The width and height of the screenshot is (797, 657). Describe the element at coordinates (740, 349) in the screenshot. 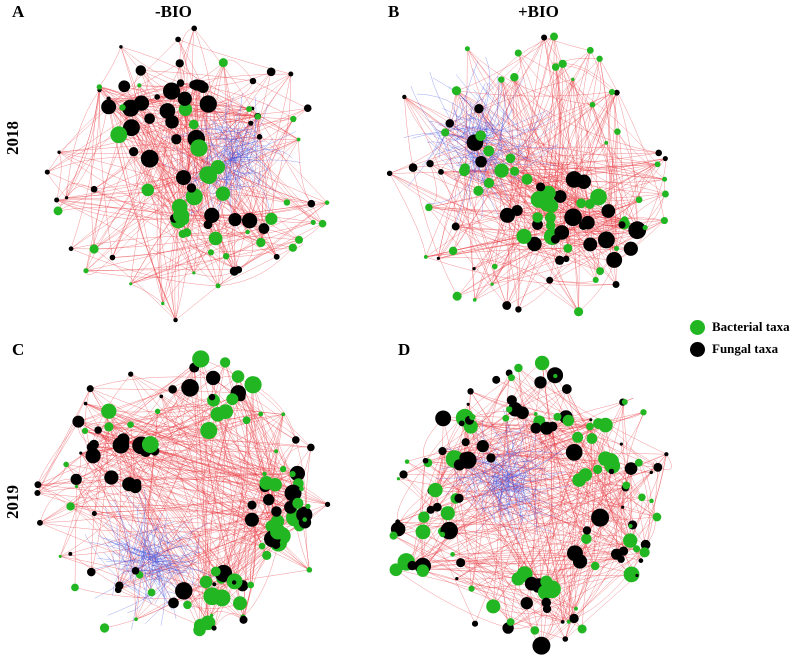

I see `legend-item-fungal: Fungal taxa` at that location.